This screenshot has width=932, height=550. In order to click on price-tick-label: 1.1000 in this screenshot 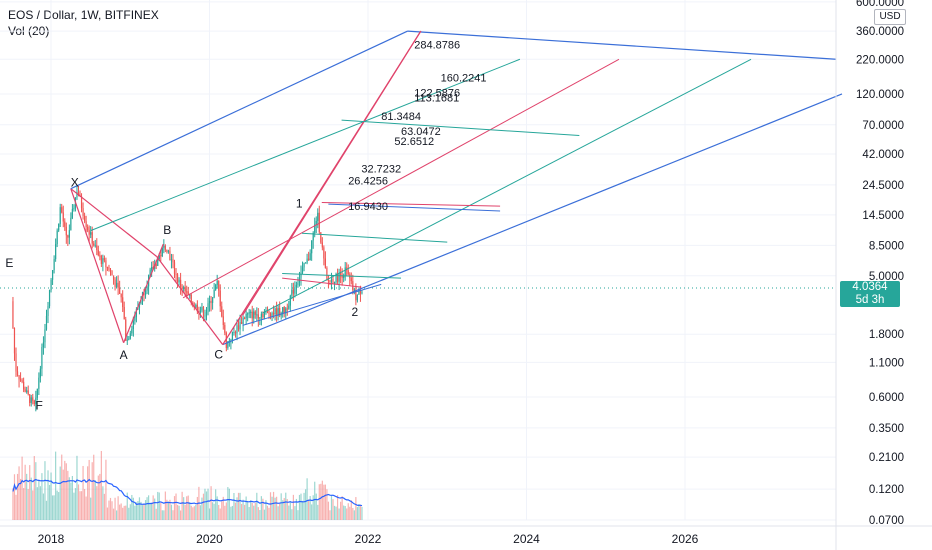, I will do `click(886, 363)`.